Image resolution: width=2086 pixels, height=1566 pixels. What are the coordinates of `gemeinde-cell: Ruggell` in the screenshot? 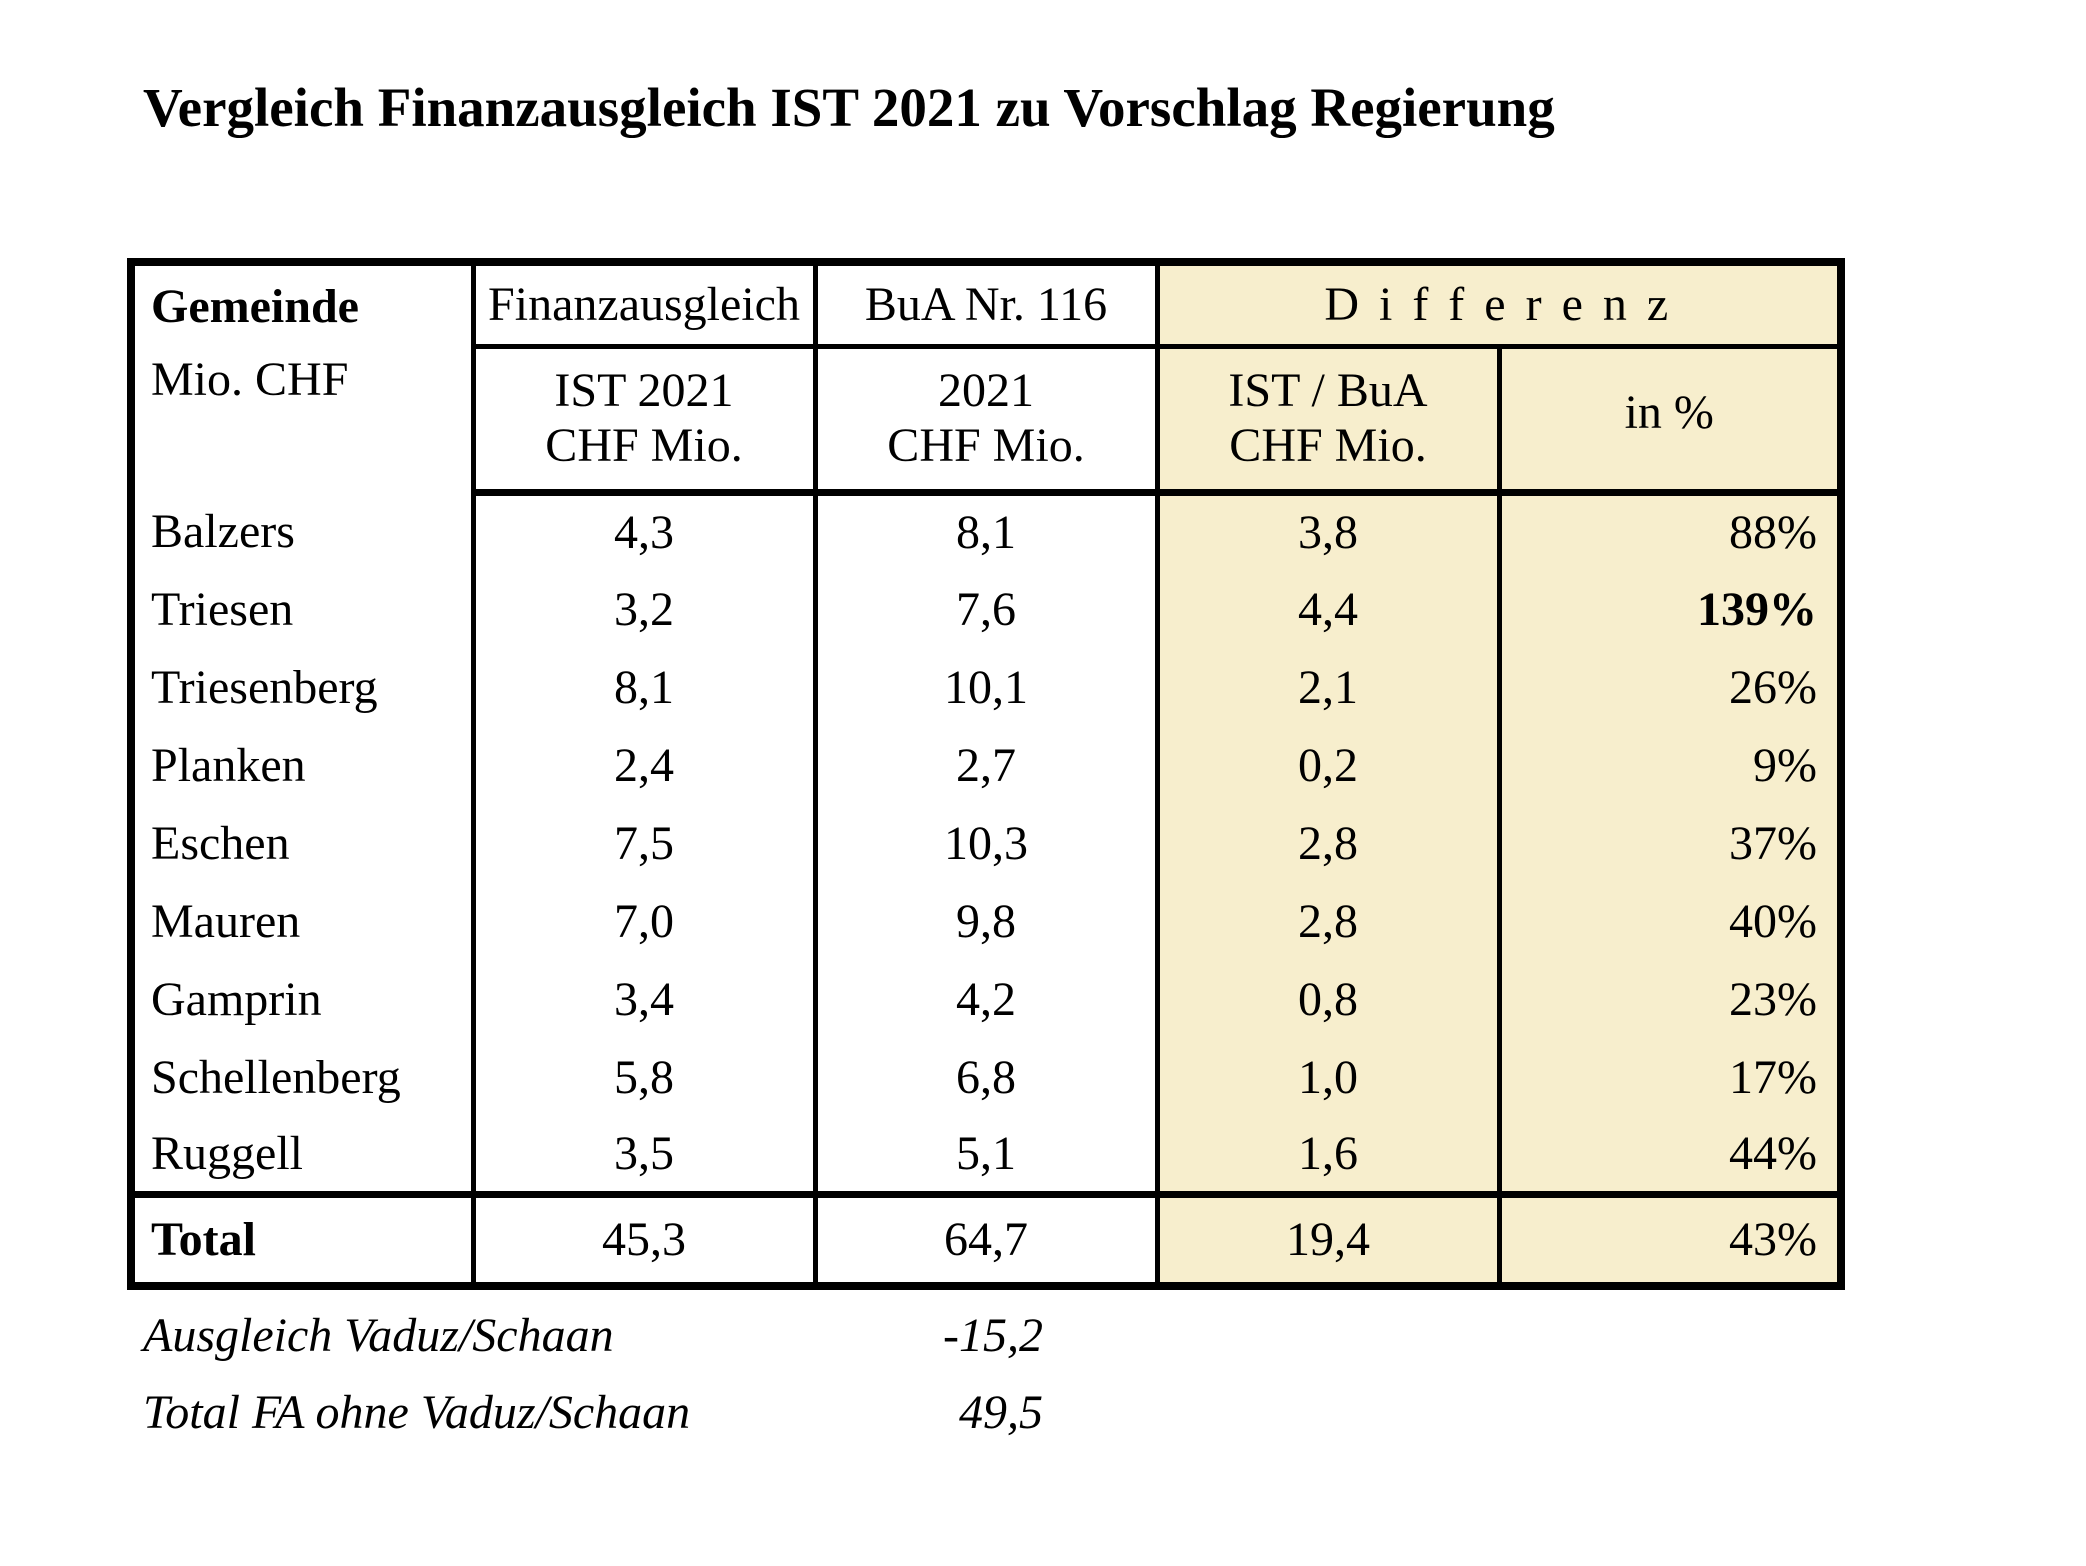 It's located at (227, 1153).